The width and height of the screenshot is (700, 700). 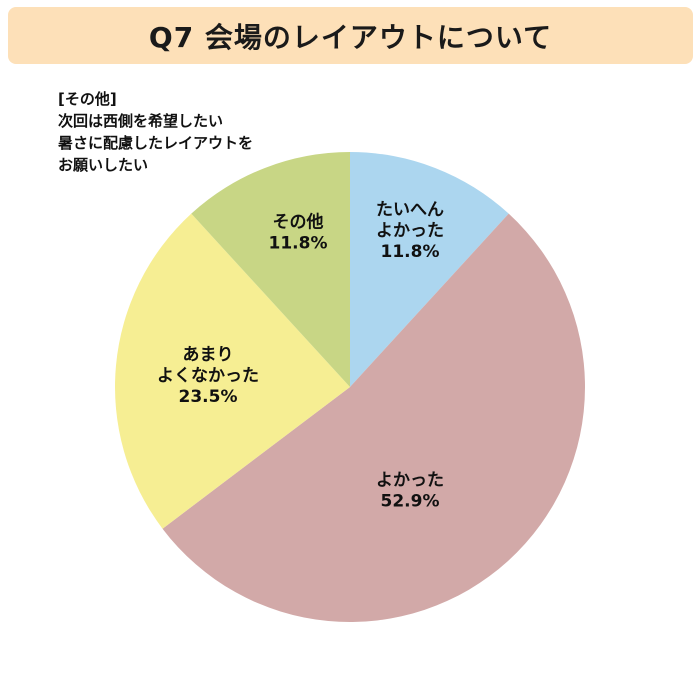 What do you see at coordinates (155, 132) in the screenshot?
I see `other-comment-note: [その他] 次回は西側を希望したい 暑さに配慮したレイアウトを お願いしたい` at bounding box center [155, 132].